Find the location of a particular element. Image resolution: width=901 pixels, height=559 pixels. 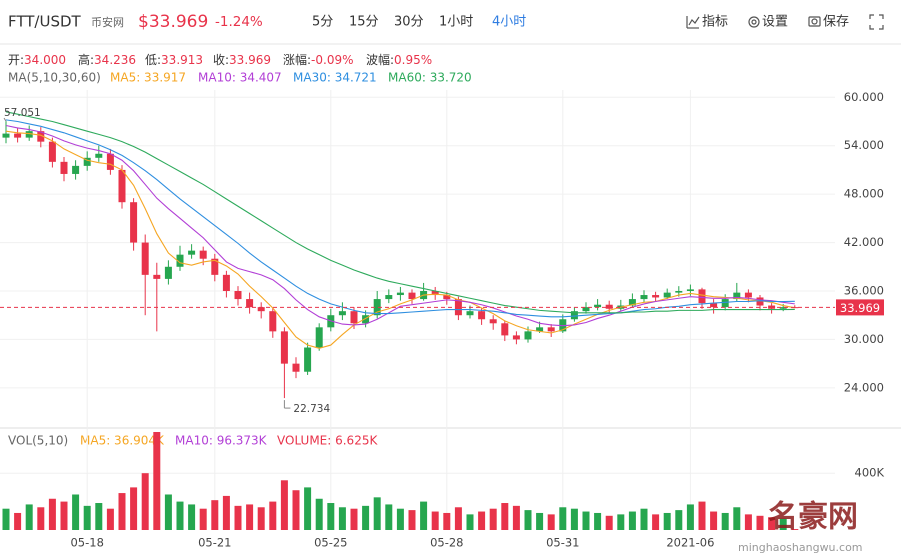

tool: 指标 is located at coordinates (715, 22).